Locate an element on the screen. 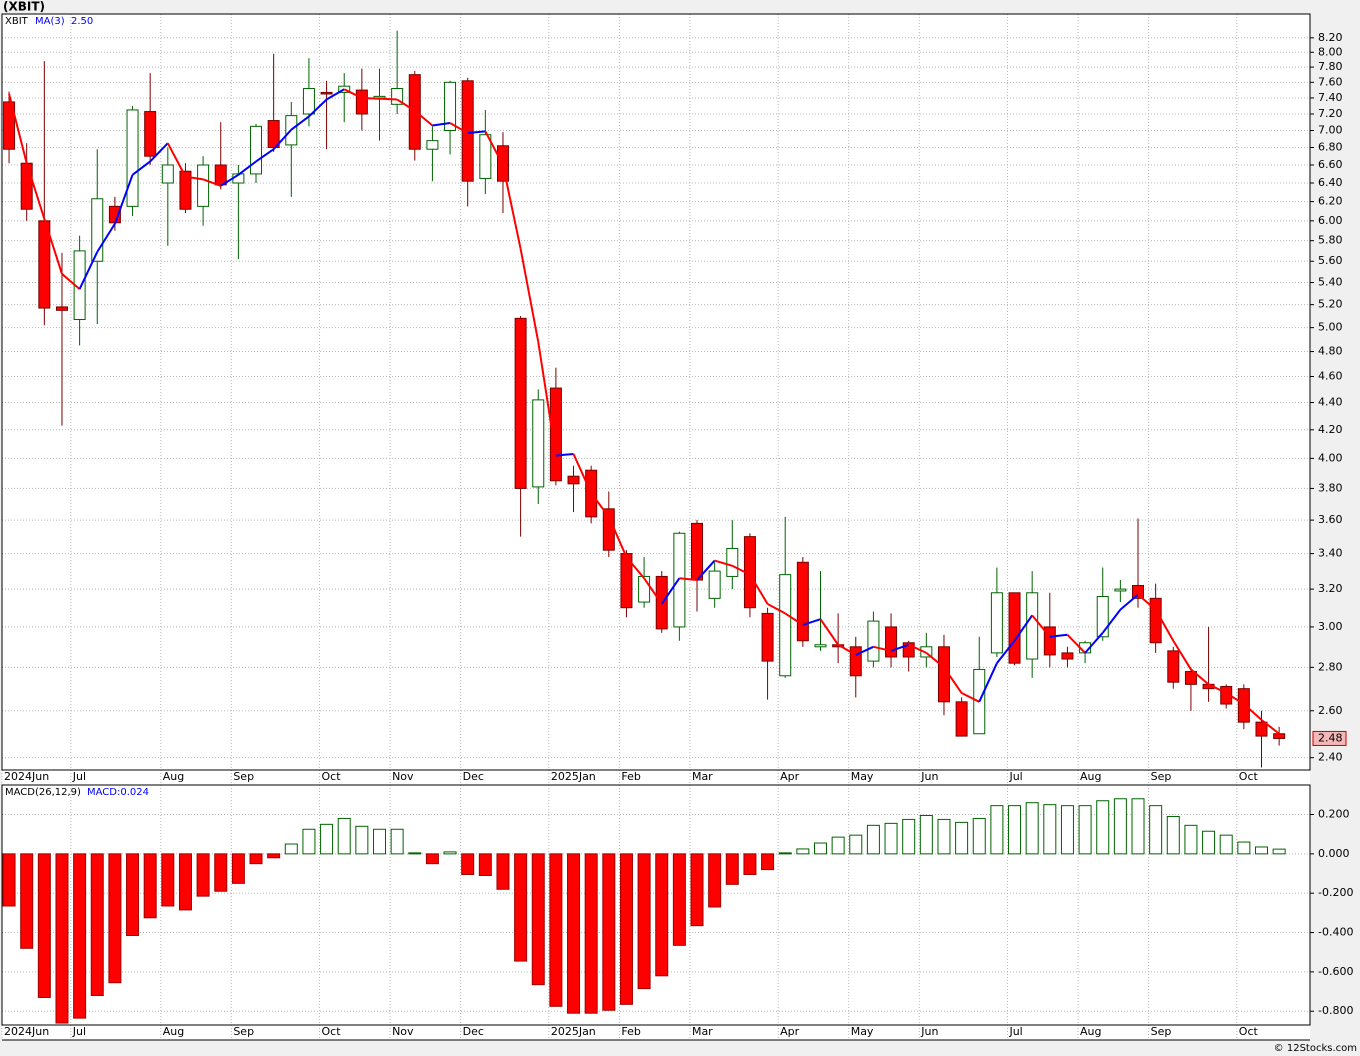  y-tick-label: 2.60 is located at coordinates (1330, 710).